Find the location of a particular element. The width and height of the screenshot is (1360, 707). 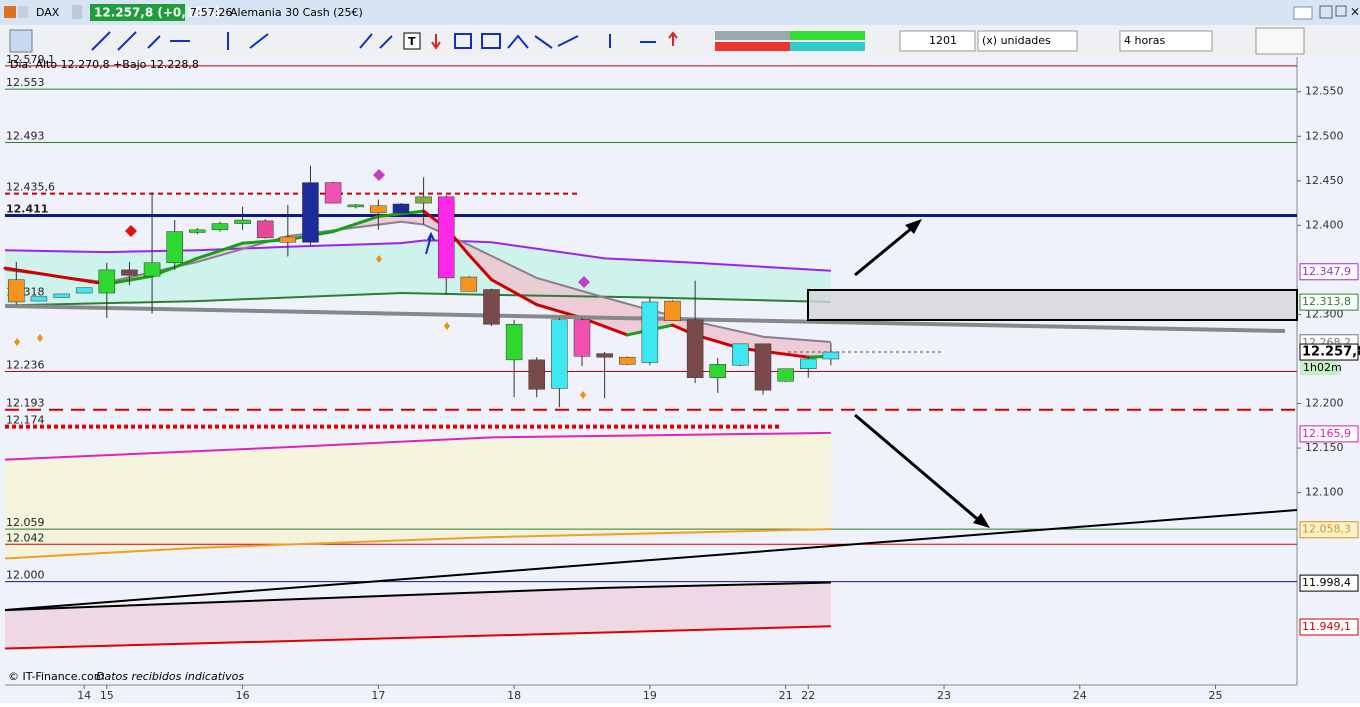

x-tick-label: 23 is located at coordinates (944, 695).